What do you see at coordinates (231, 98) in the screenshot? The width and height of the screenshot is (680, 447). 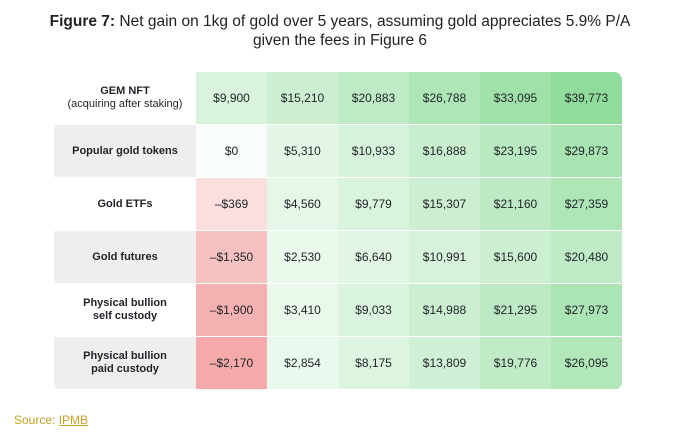 I see `value-cell: $9,900` at bounding box center [231, 98].